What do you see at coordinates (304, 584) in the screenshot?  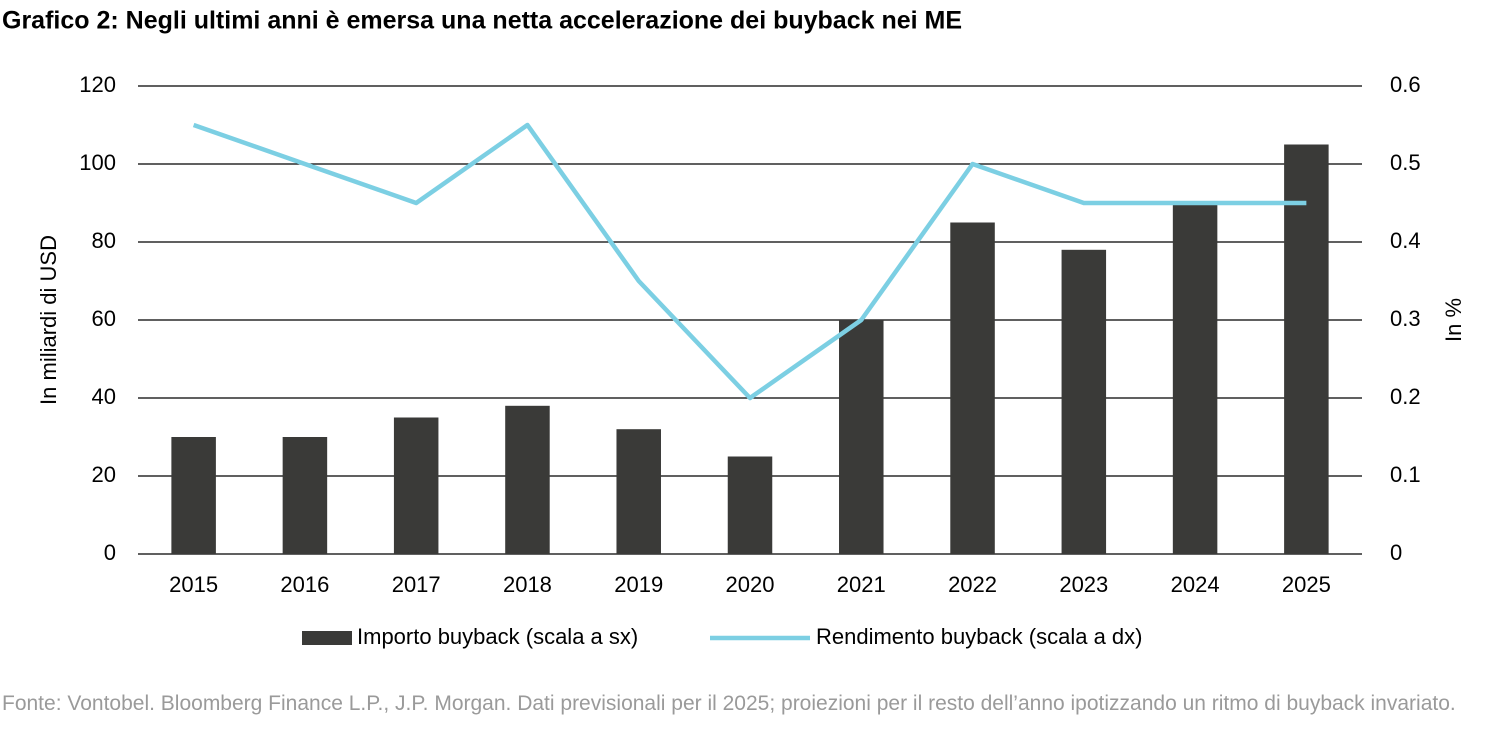 I see `x-tick-label: 2016` at bounding box center [304, 584].